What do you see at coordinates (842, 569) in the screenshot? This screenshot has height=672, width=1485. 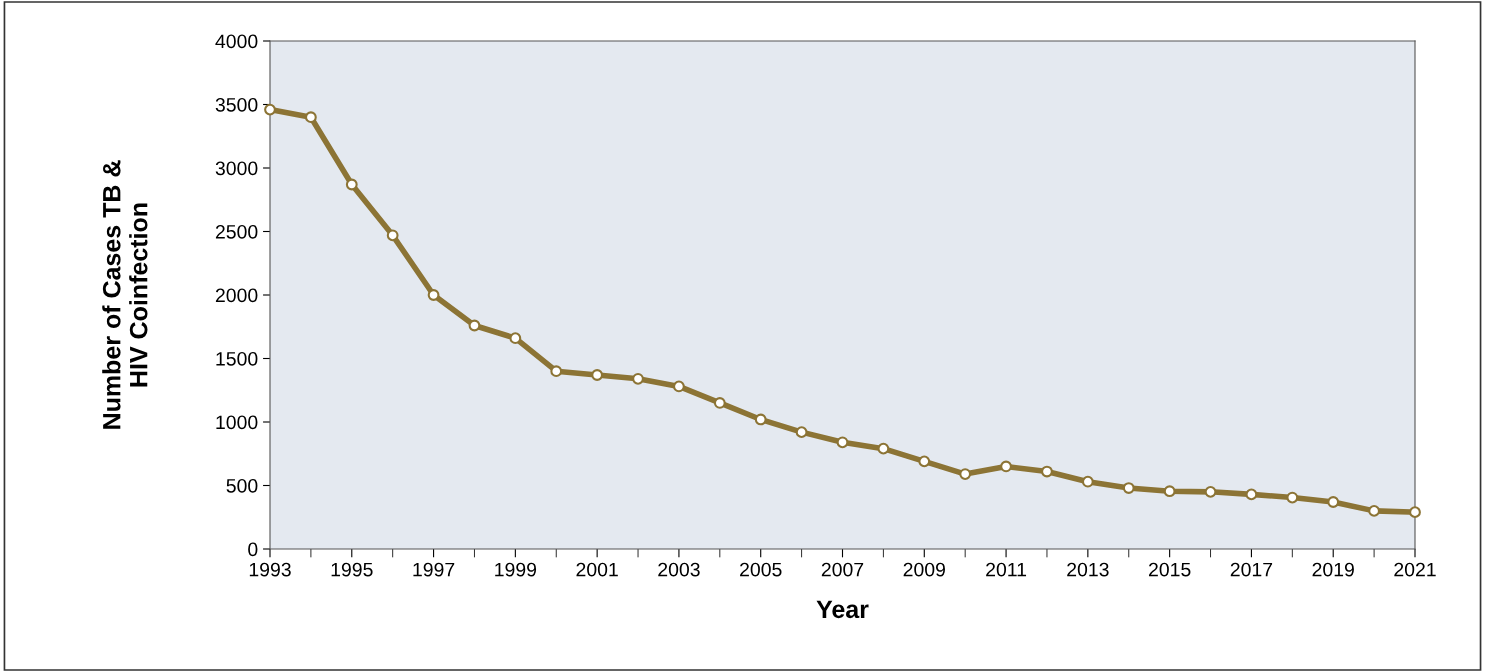 I see `x-tick-label: 2007` at bounding box center [842, 569].